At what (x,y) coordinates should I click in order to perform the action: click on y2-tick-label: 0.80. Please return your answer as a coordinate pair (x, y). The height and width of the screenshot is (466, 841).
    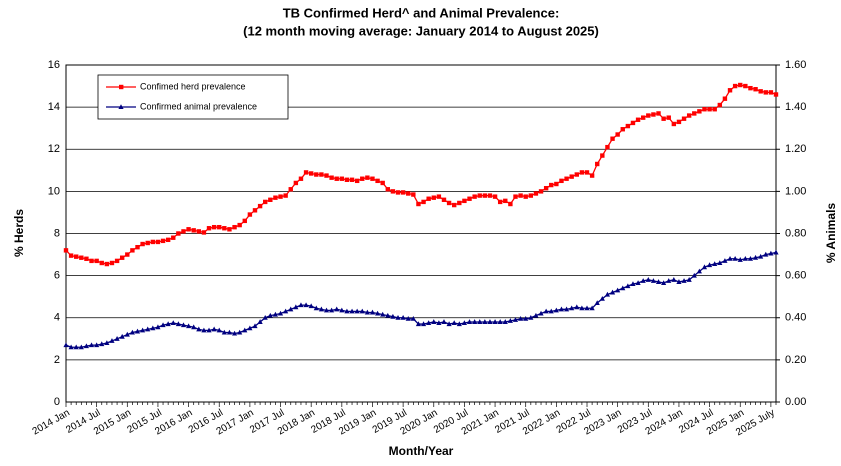
    Looking at the image, I should click on (795, 233).